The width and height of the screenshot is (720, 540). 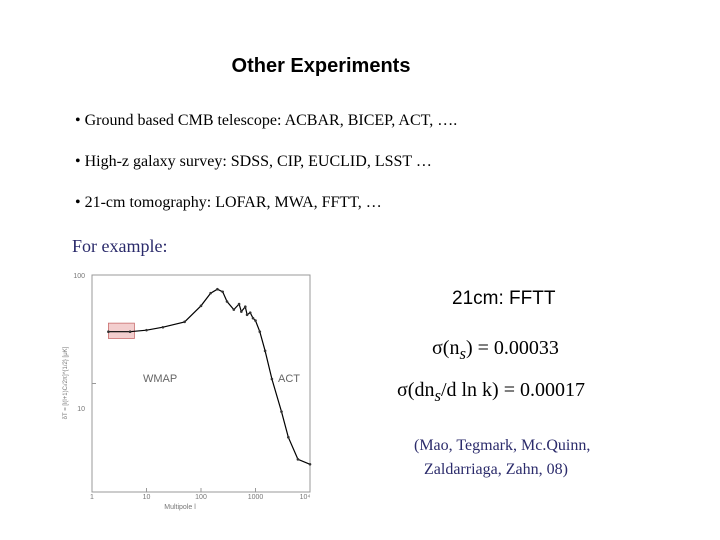 I want to click on y-tick-mid: 10, so click(x=81, y=409).